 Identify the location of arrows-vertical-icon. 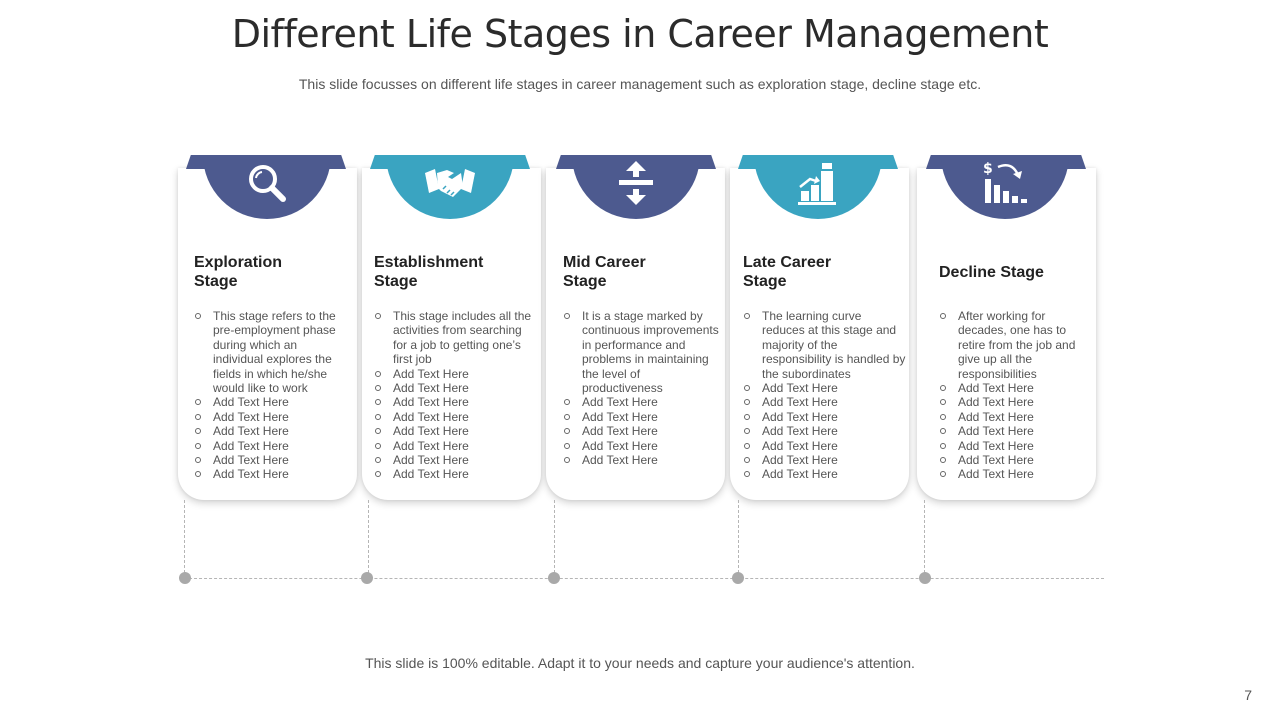
(636, 183).